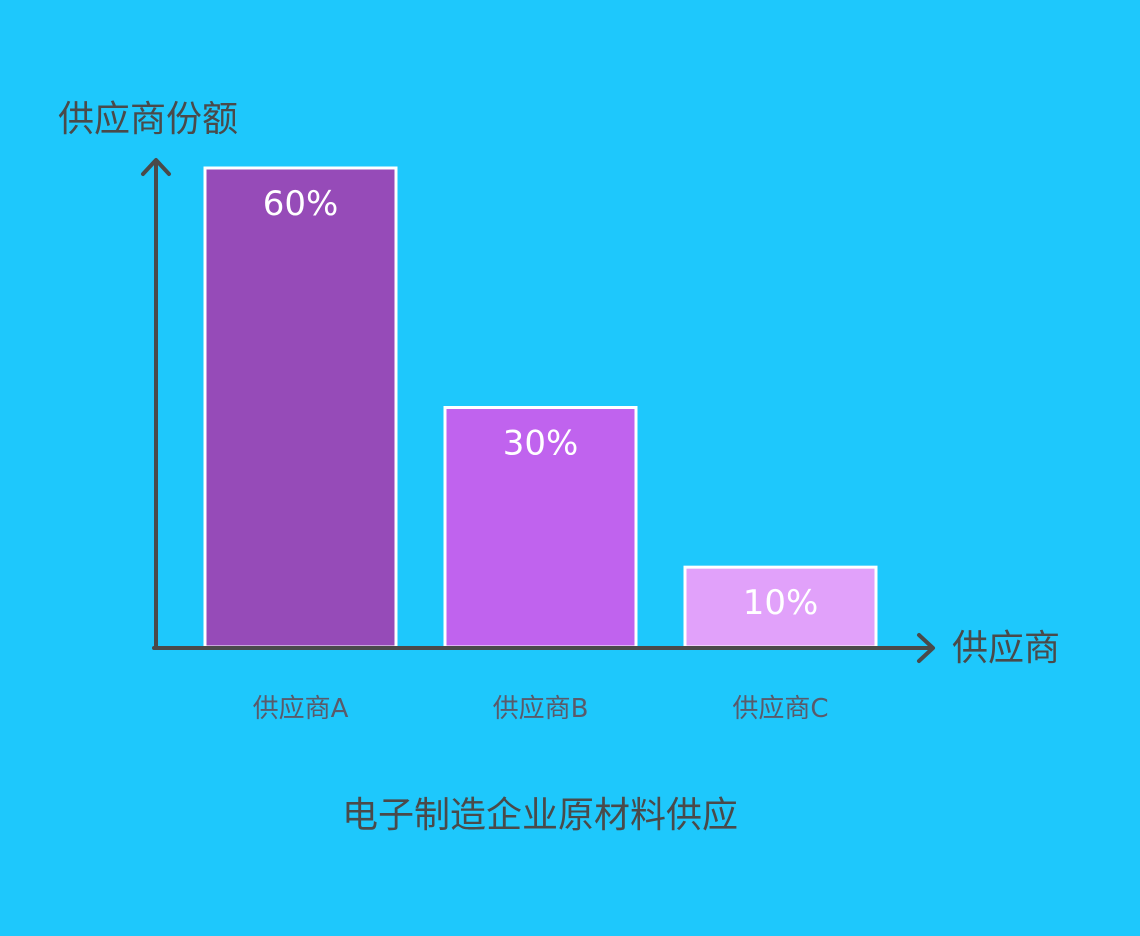 This screenshot has height=936, width=1140. Describe the element at coordinates (148, 119) in the screenshot. I see `y-axis-title: 供应商份额` at that location.